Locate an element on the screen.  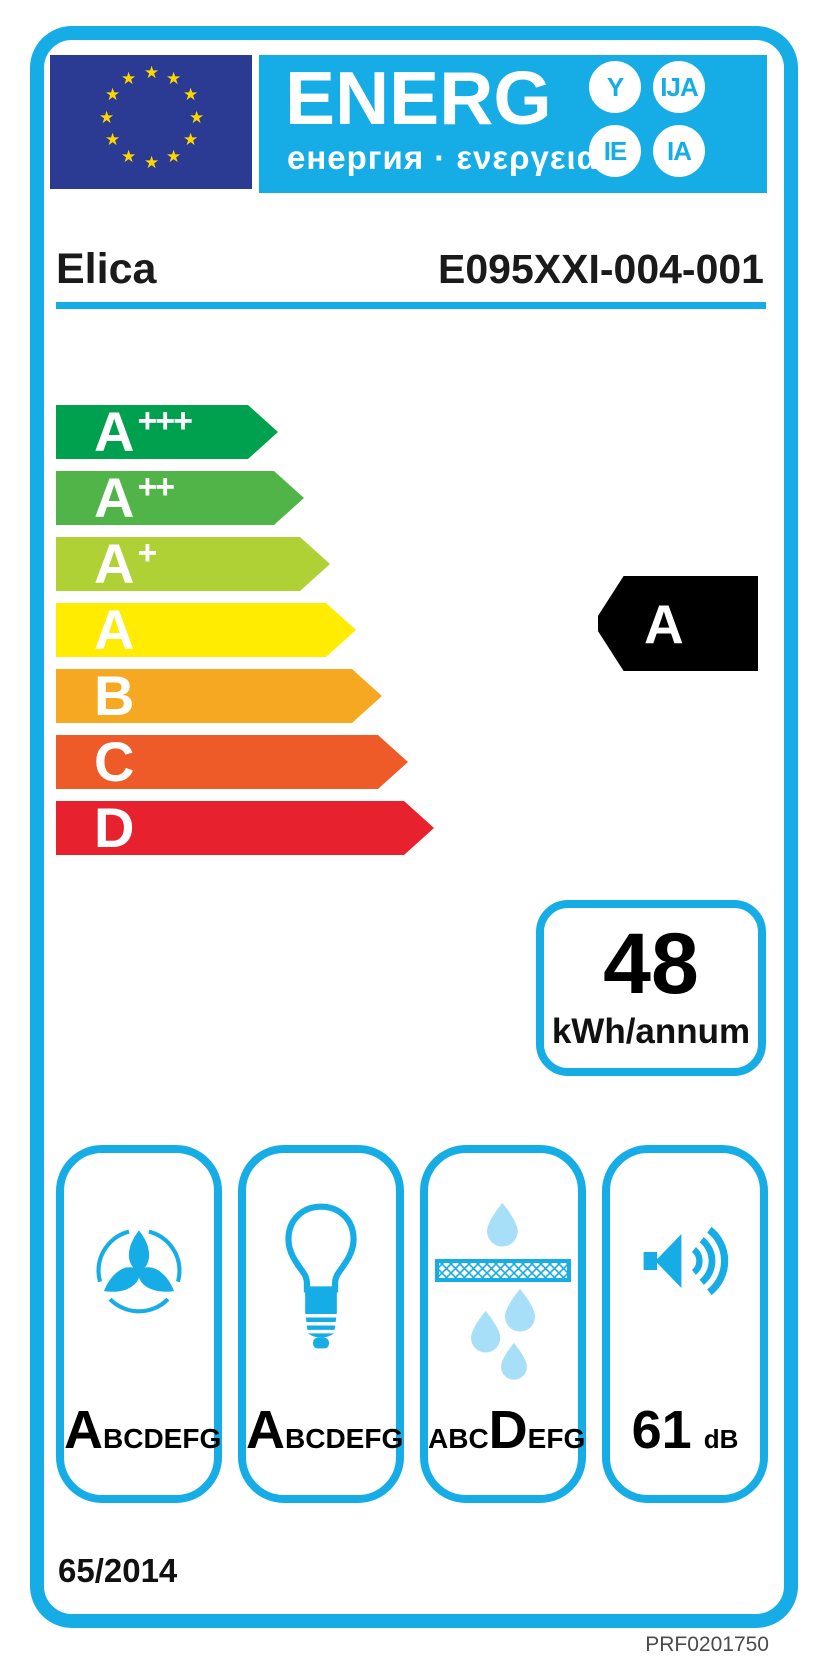
header-divider is located at coordinates (411, 305).